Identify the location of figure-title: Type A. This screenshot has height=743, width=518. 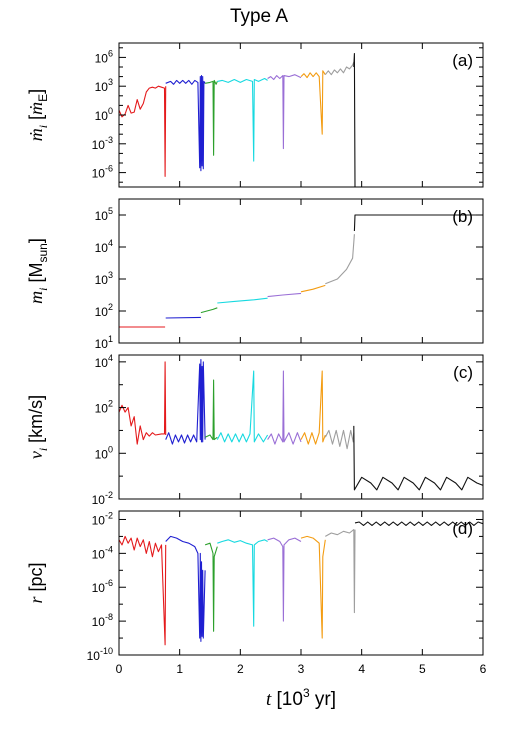
(259, 16).